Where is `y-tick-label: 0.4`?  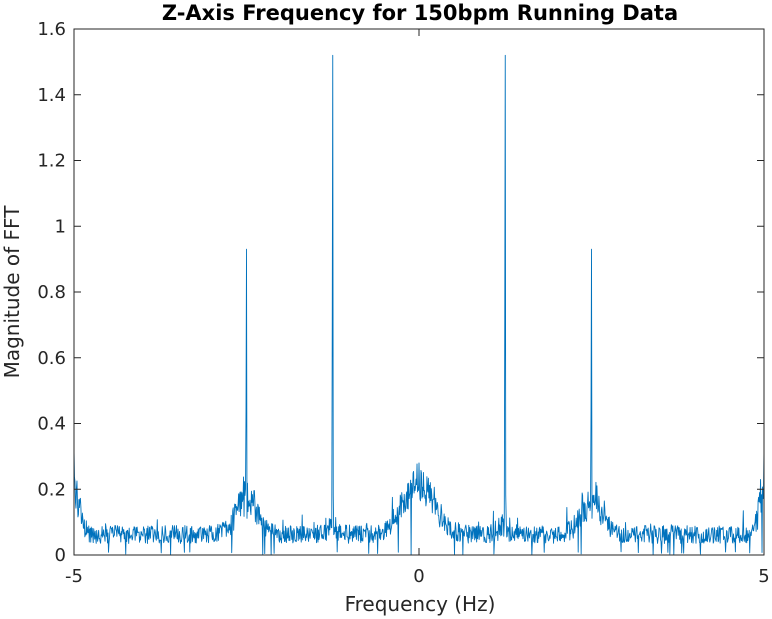 y-tick-label: 0.4 is located at coordinates (51, 424).